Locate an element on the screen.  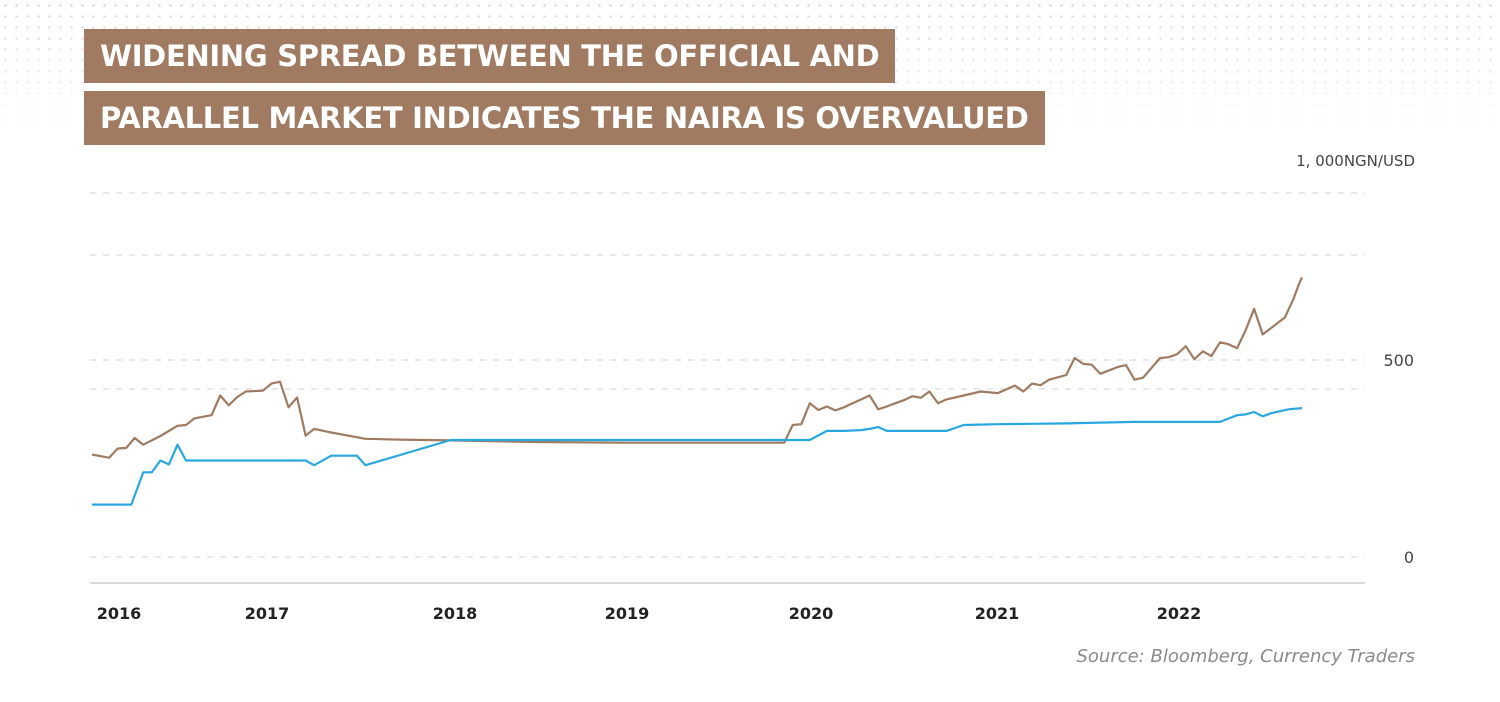
chart-title-line-1: WIDENING SPREAD BETWEEN THE OFFICIAL AND is located at coordinates (490, 56).